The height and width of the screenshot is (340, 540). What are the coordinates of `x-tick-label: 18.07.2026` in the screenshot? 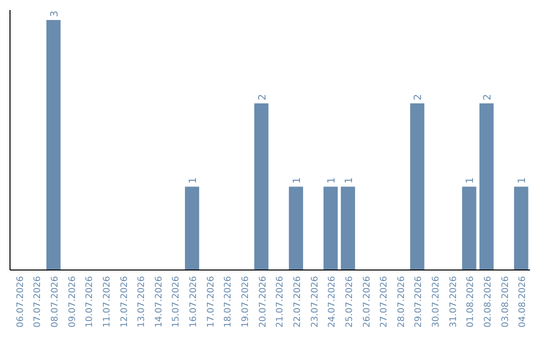 It's located at (229, 302).